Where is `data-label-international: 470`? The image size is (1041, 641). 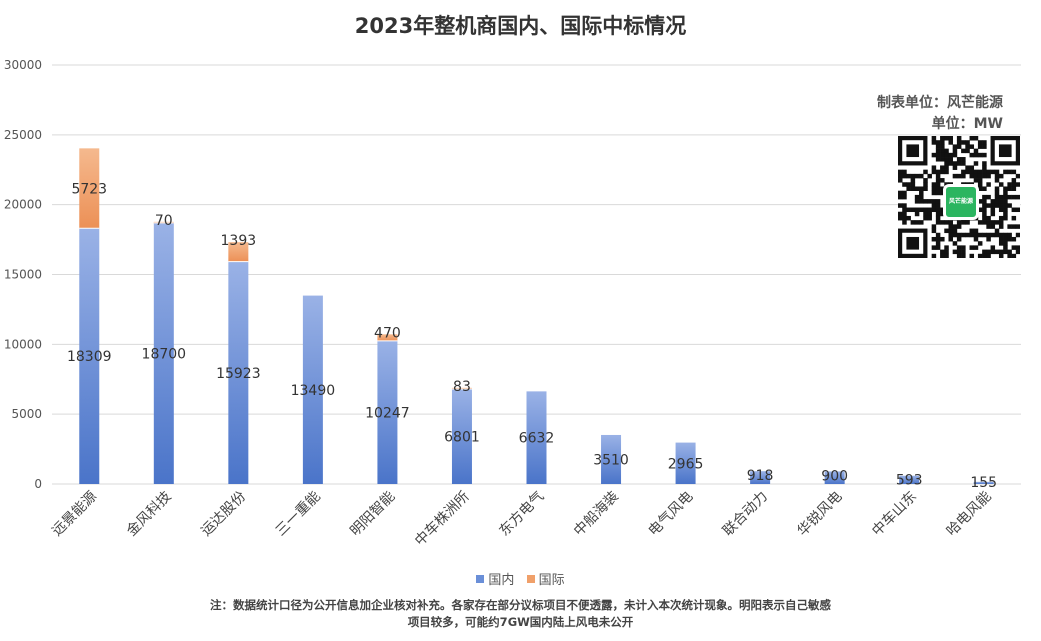 data-label-international: 470 is located at coordinates (387, 333).